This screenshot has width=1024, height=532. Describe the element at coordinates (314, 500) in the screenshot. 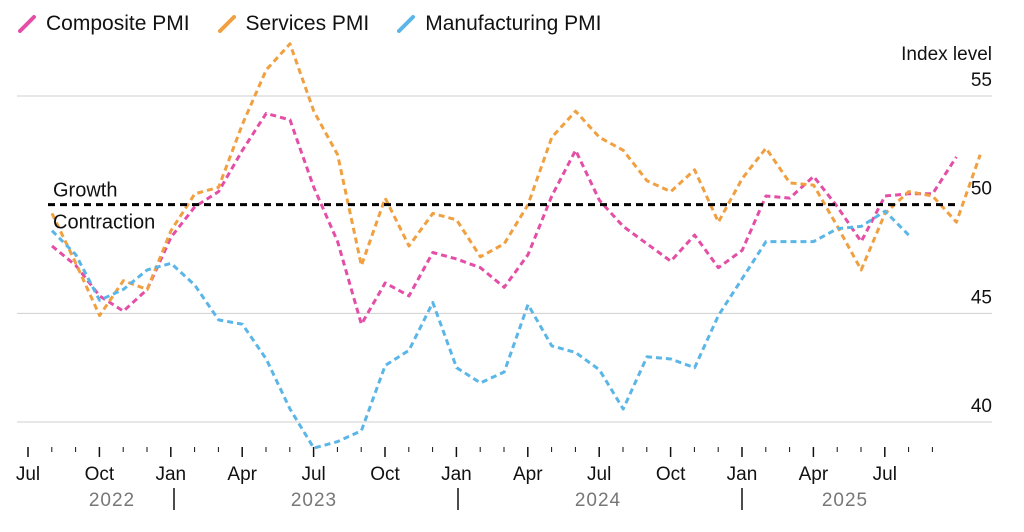

I see `year-label: 2023` at that location.